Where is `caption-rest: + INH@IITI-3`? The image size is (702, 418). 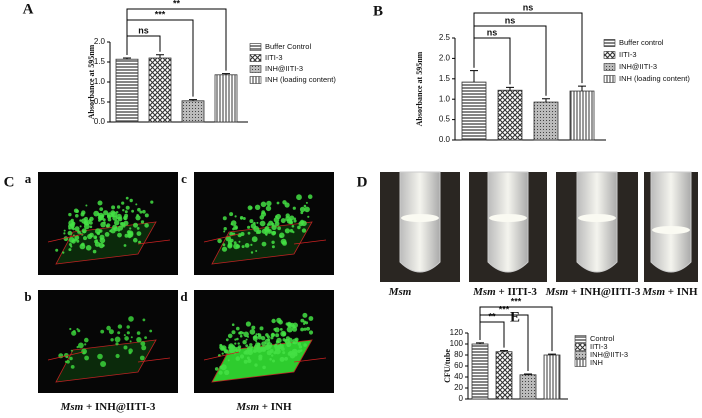
caption-rest: + INH@IITI-3 is located at coordinates (119, 407).